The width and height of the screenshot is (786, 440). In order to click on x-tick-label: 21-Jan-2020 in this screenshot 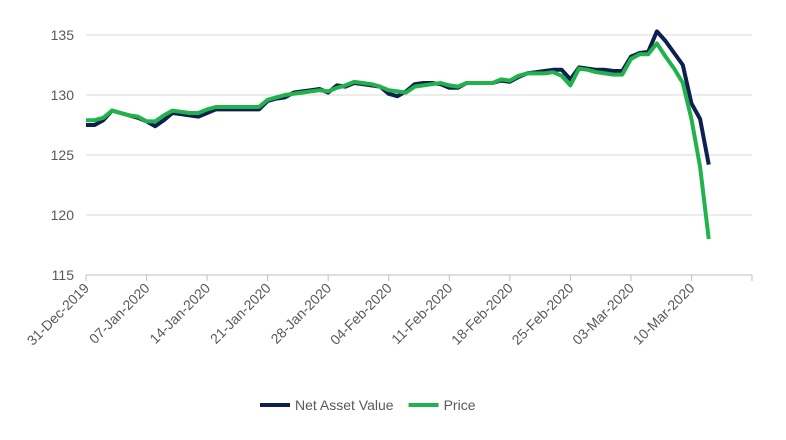, I will do `click(240, 313)`.